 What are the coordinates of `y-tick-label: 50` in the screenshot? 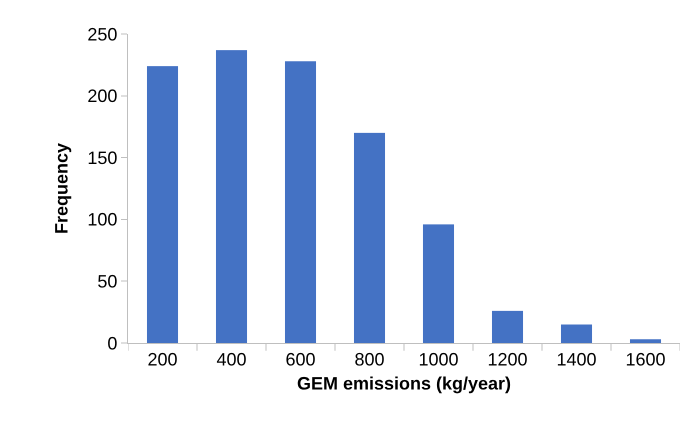 It's located at (107, 282).